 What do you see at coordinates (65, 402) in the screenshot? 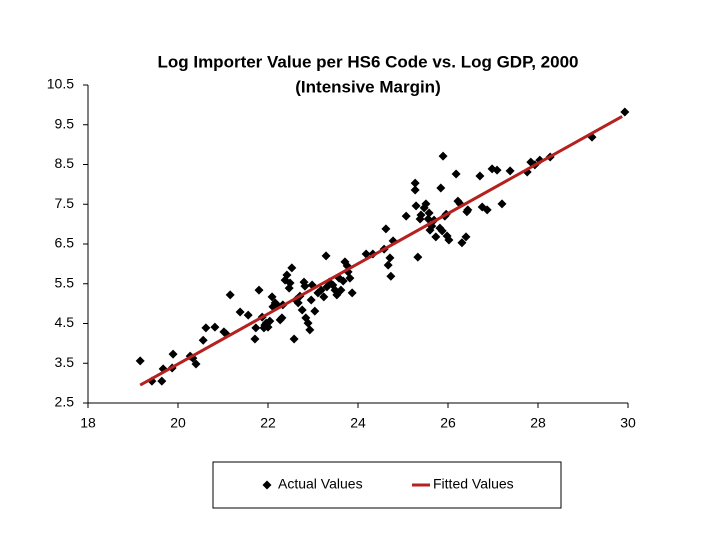
I see `y-tick-label: 2.5` at bounding box center [65, 402].